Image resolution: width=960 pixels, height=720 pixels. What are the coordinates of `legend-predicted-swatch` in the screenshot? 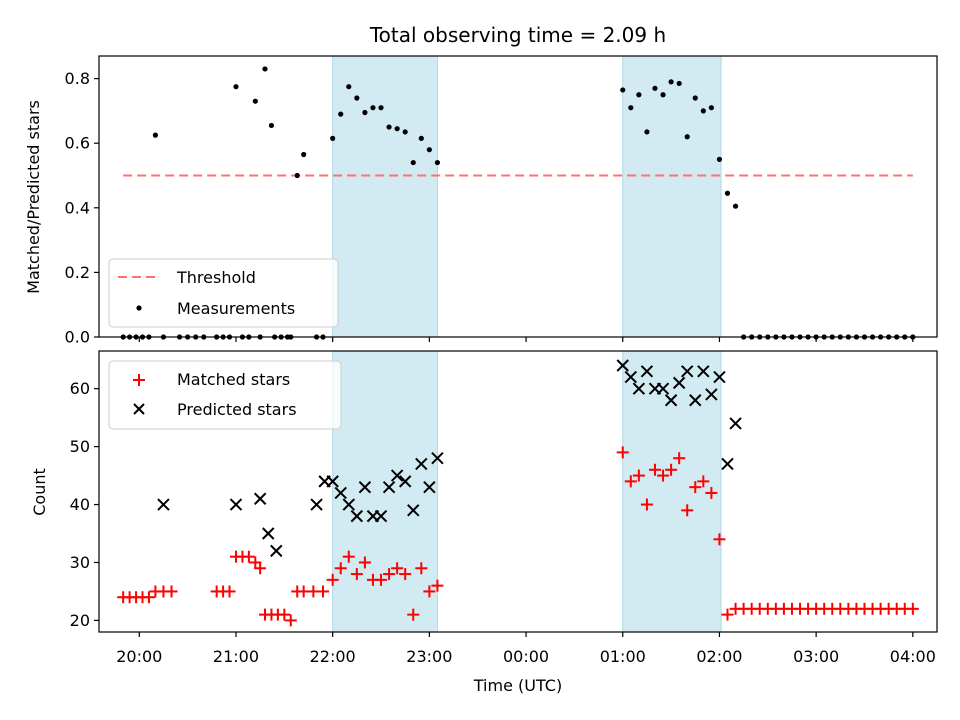 It's located at (139, 409).